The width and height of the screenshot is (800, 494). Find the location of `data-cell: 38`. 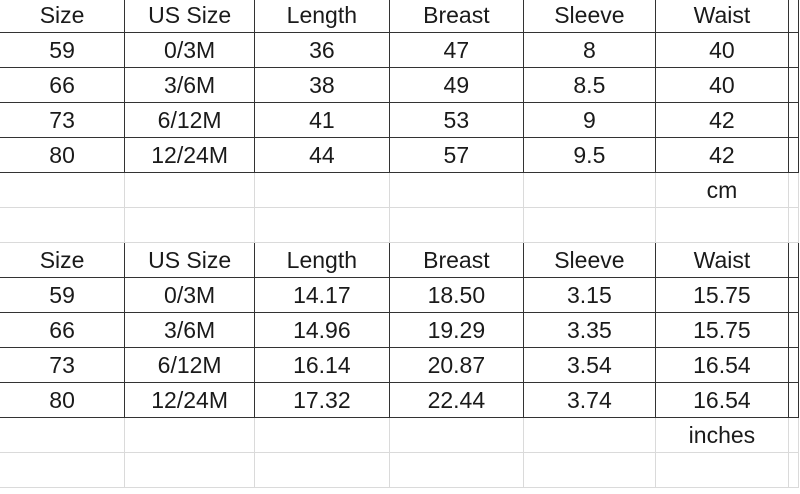

data-cell: 38 is located at coordinates (322, 85).